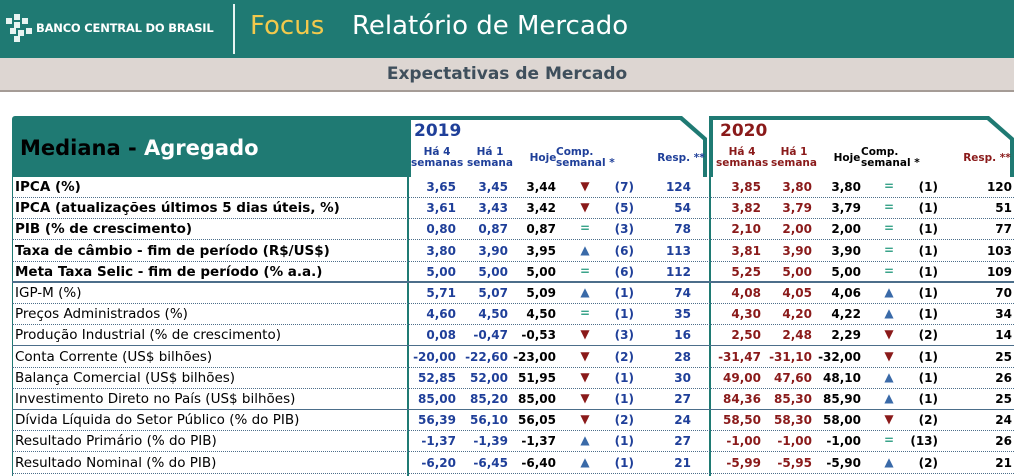 The height and width of the screenshot is (476, 1014). Describe the element at coordinates (797, 293) in the screenshot. I see `cell-2020-ha1: 4,05` at that location.